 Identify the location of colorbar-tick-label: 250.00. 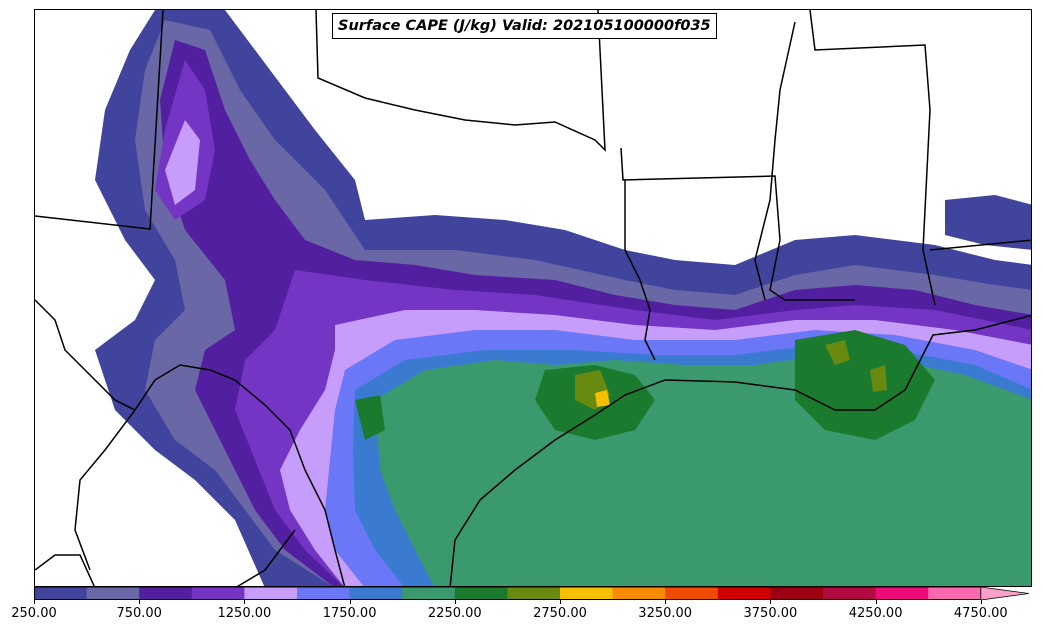
(34, 613).